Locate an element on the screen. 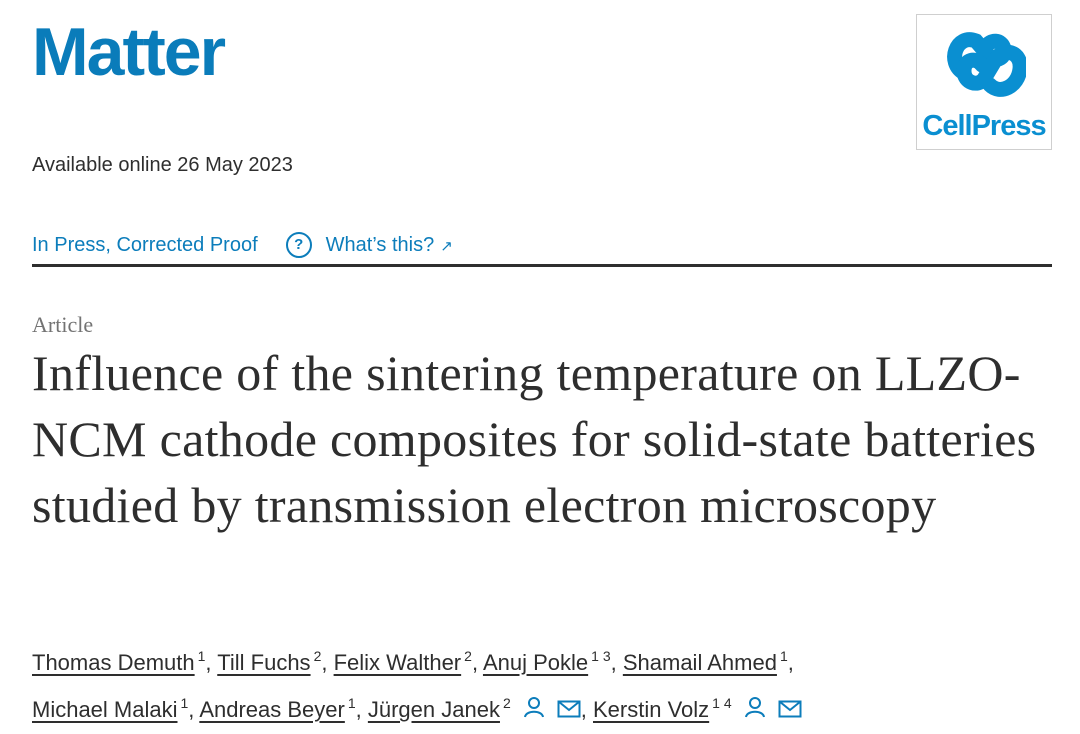 The height and width of the screenshot is (734, 1080). author-affiliation-ref: 1 4 is located at coordinates (722, 703).